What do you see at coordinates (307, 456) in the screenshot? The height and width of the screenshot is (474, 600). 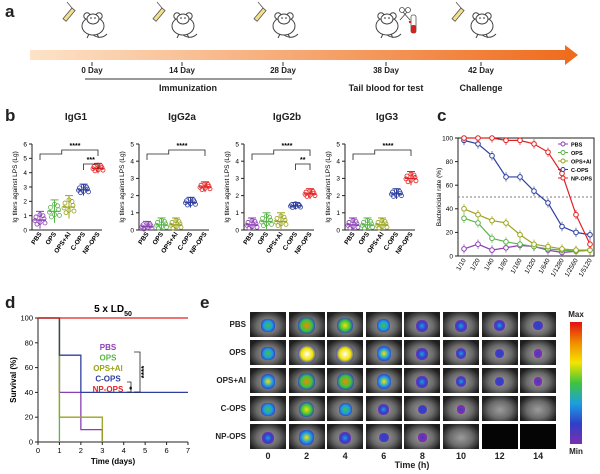 I see `time-tick-label: 2` at bounding box center [307, 456].